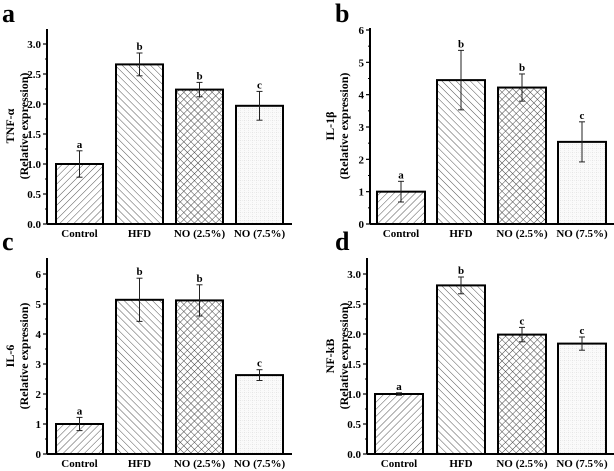 This screenshot has height=471, width=614. Describe the element at coordinates (10, 125) in the screenshot. I see `y-axis-label-line1: TNF-α` at that location.